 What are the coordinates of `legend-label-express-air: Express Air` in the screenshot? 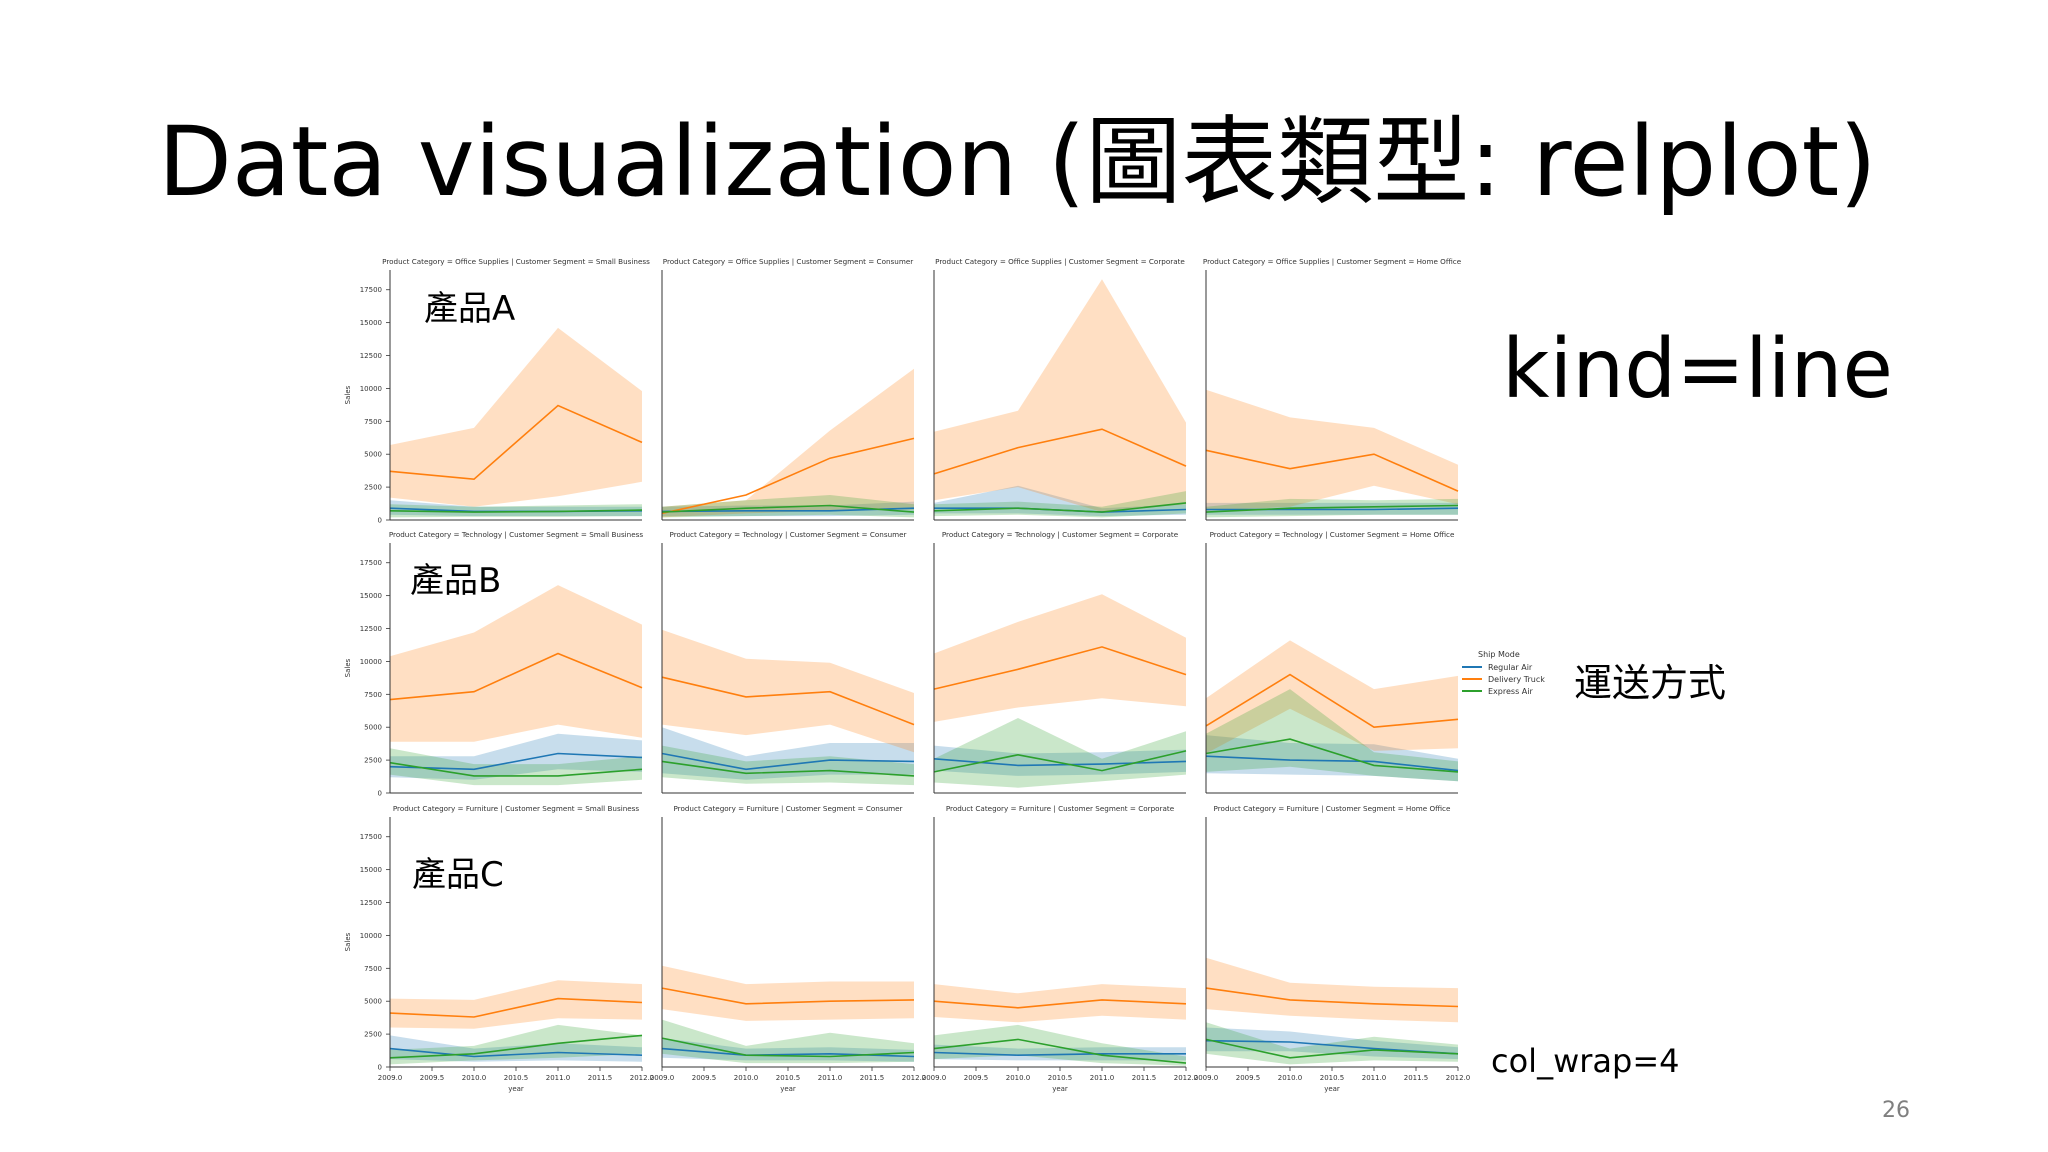 It's located at (1510, 691).